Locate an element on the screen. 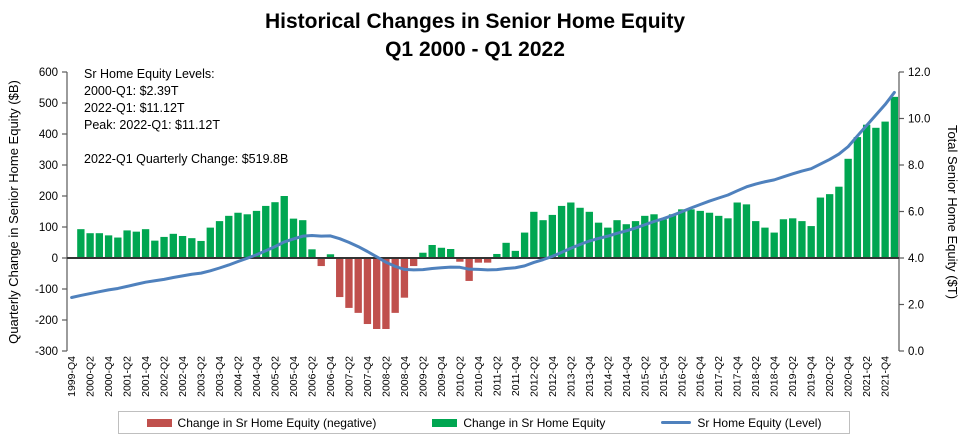 The height and width of the screenshot is (435, 966). x-axis-tick-label: 2012-Q4 is located at coordinates (553, 376).